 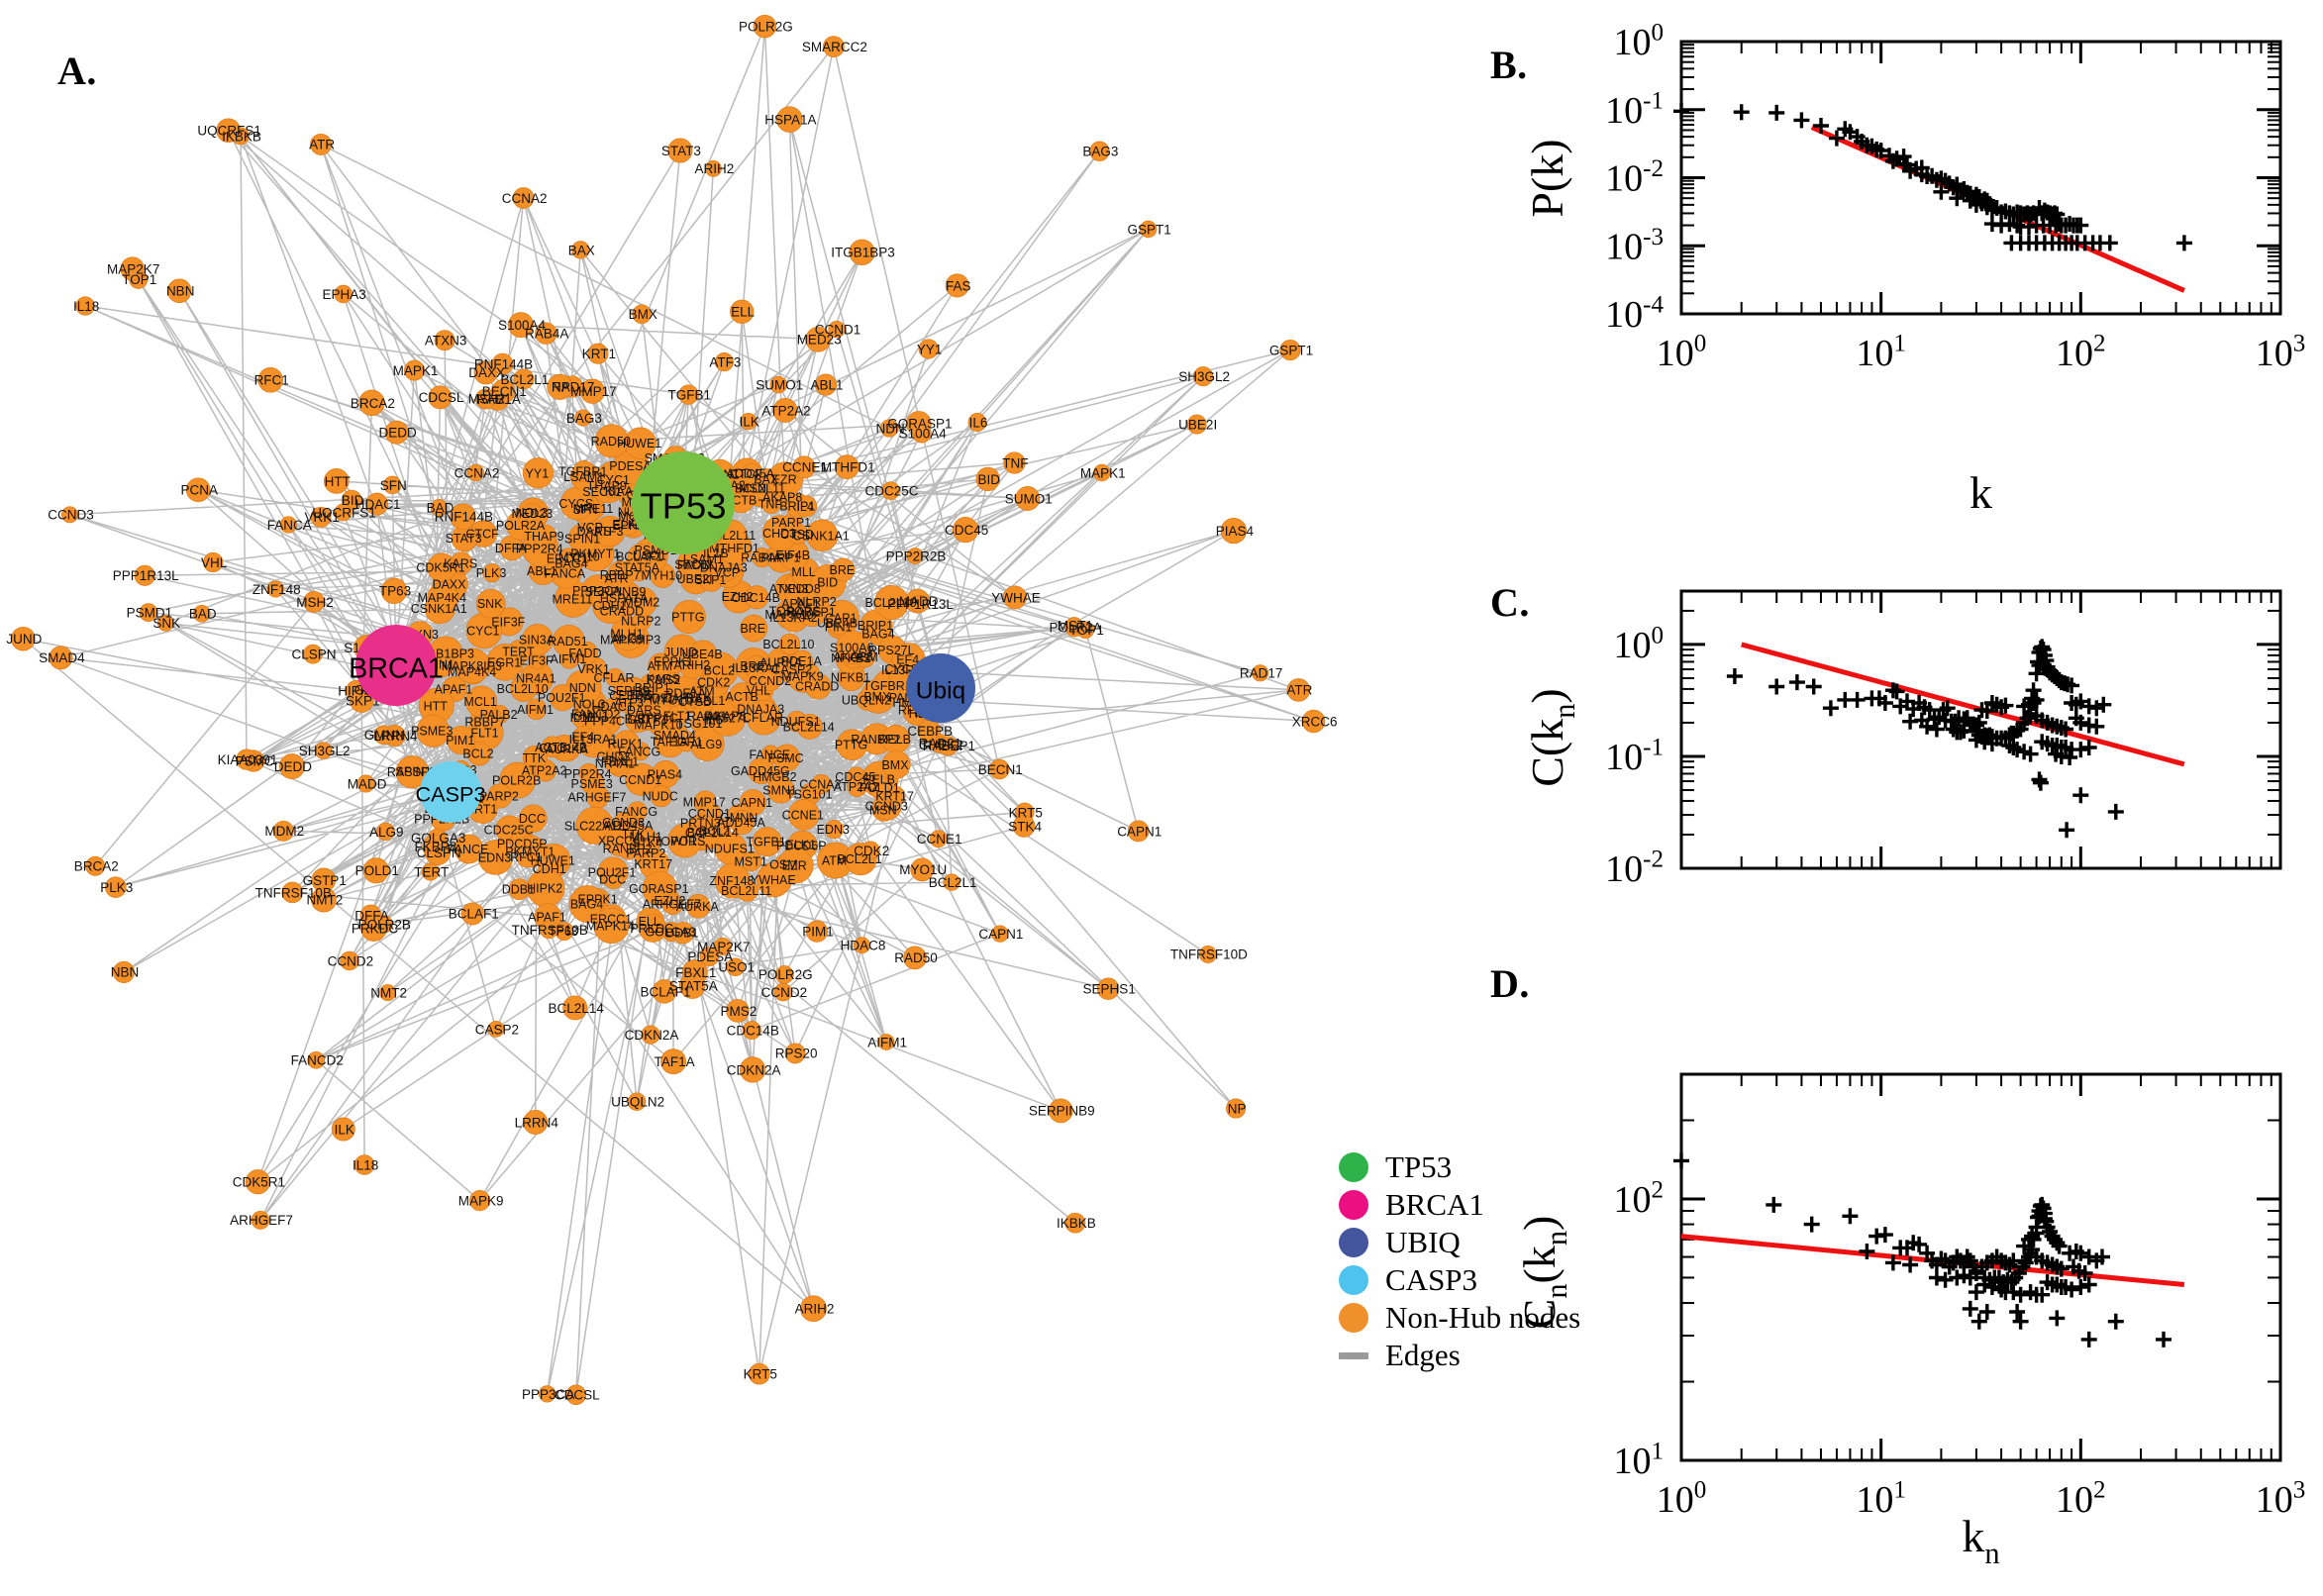 What do you see at coordinates (396, 665) in the screenshot?
I see `hub-node-brca1` at bounding box center [396, 665].